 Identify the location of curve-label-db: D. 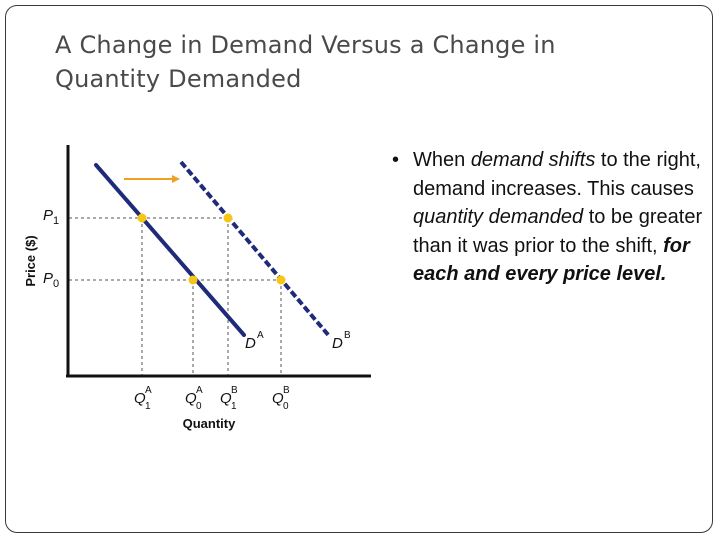
(337, 343).